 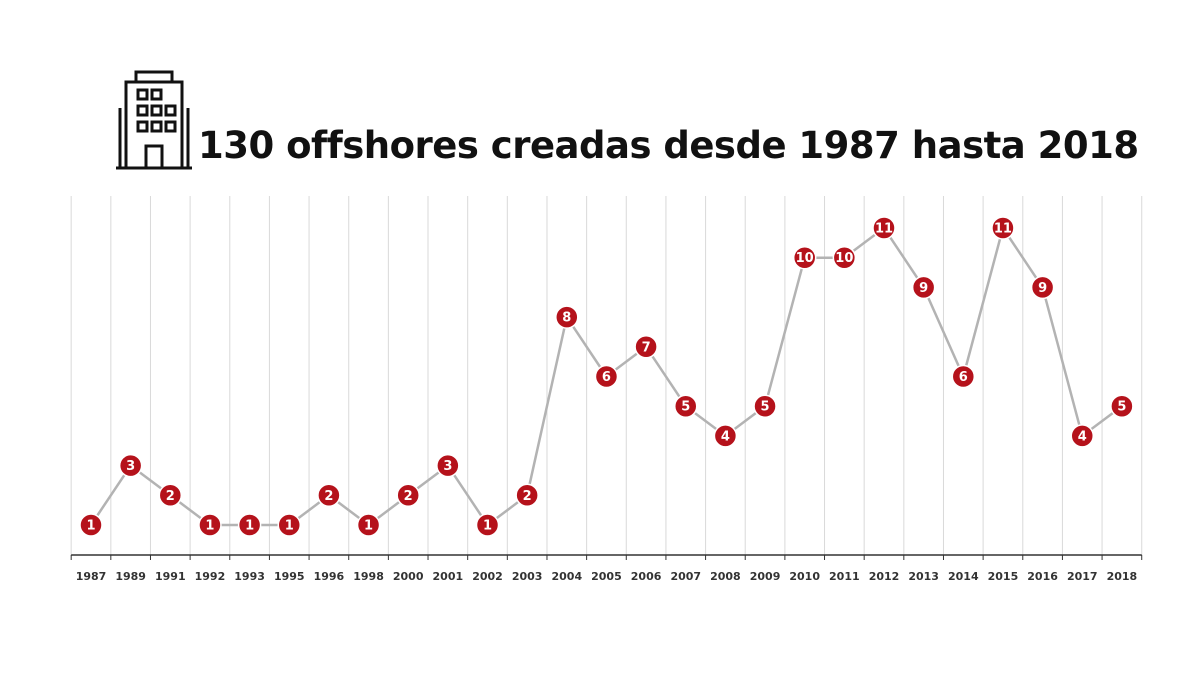 I want to click on x-tick-label: 2016, so click(x=1042, y=576).